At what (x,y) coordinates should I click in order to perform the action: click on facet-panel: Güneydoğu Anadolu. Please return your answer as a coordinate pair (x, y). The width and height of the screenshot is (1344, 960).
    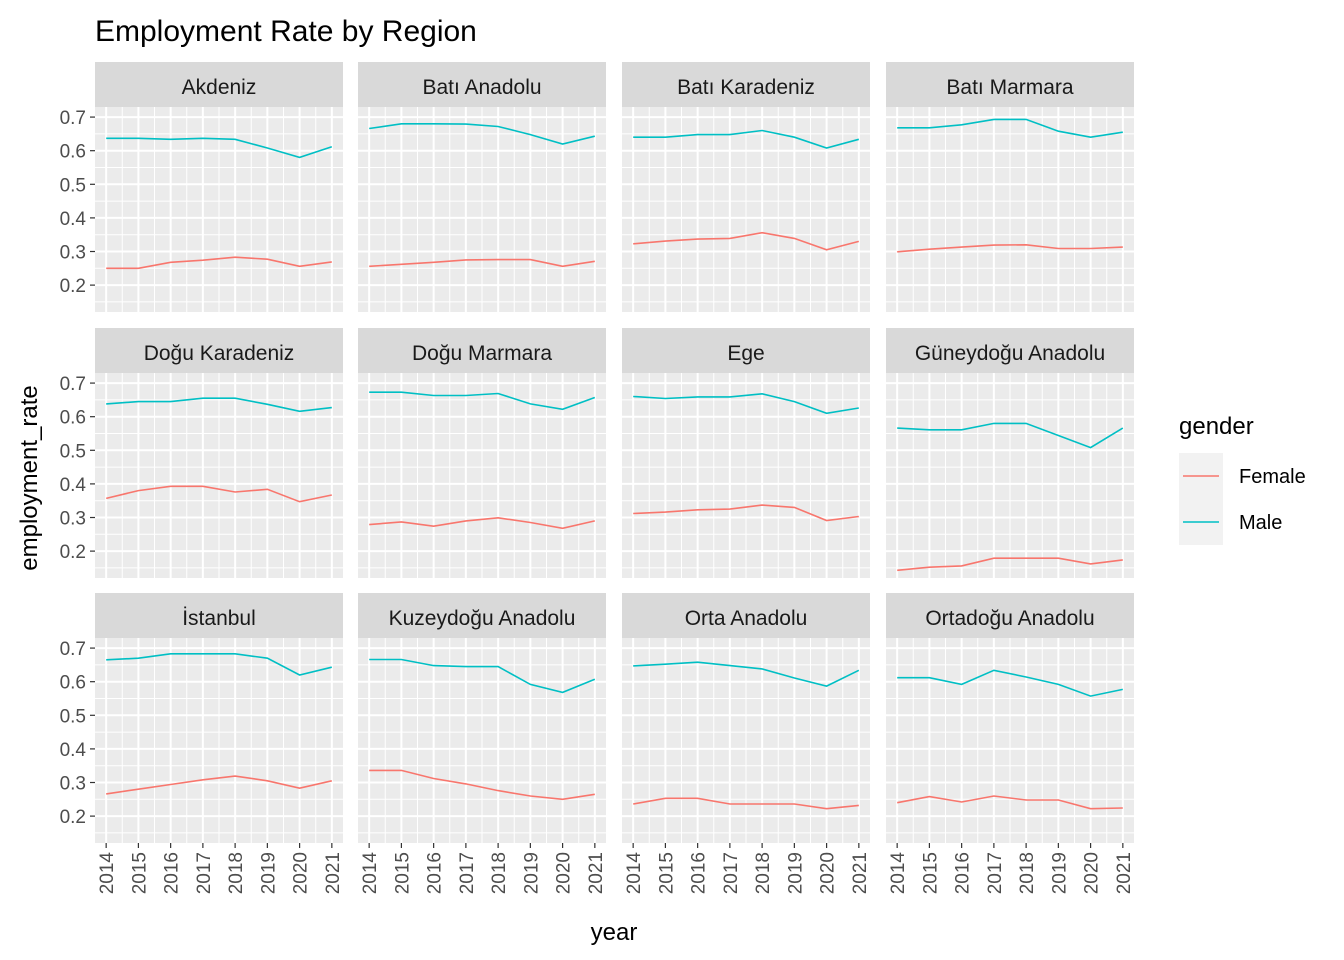
    Looking at the image, I should click on (1010, 453).